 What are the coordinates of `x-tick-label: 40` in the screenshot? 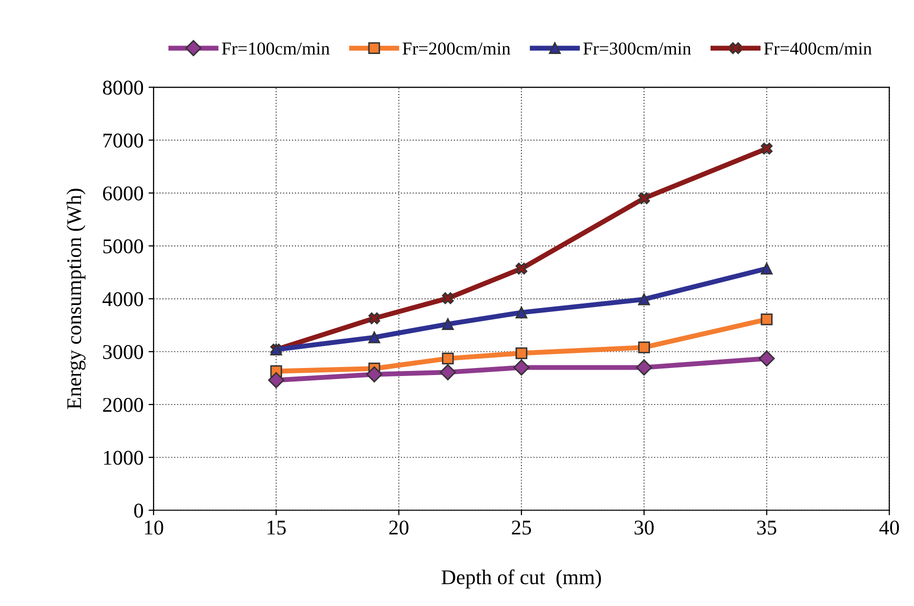 It's located at (889, 527).